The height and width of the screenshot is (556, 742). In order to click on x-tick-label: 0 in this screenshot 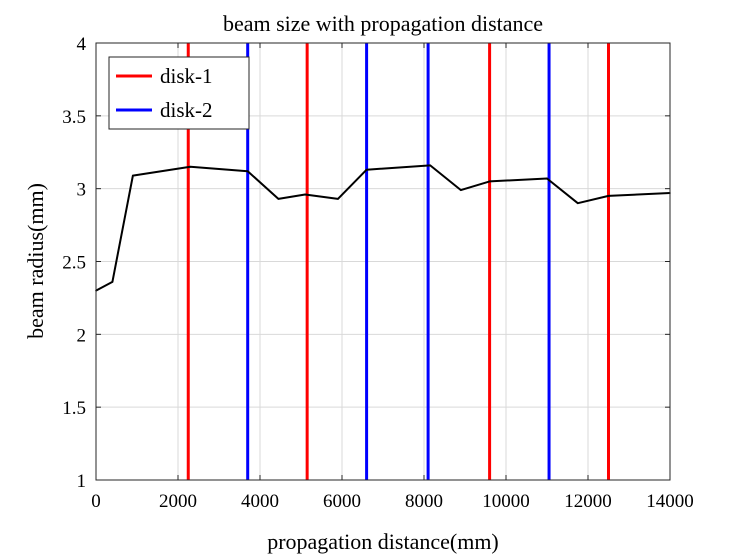, I will do `click(96, 501)`.